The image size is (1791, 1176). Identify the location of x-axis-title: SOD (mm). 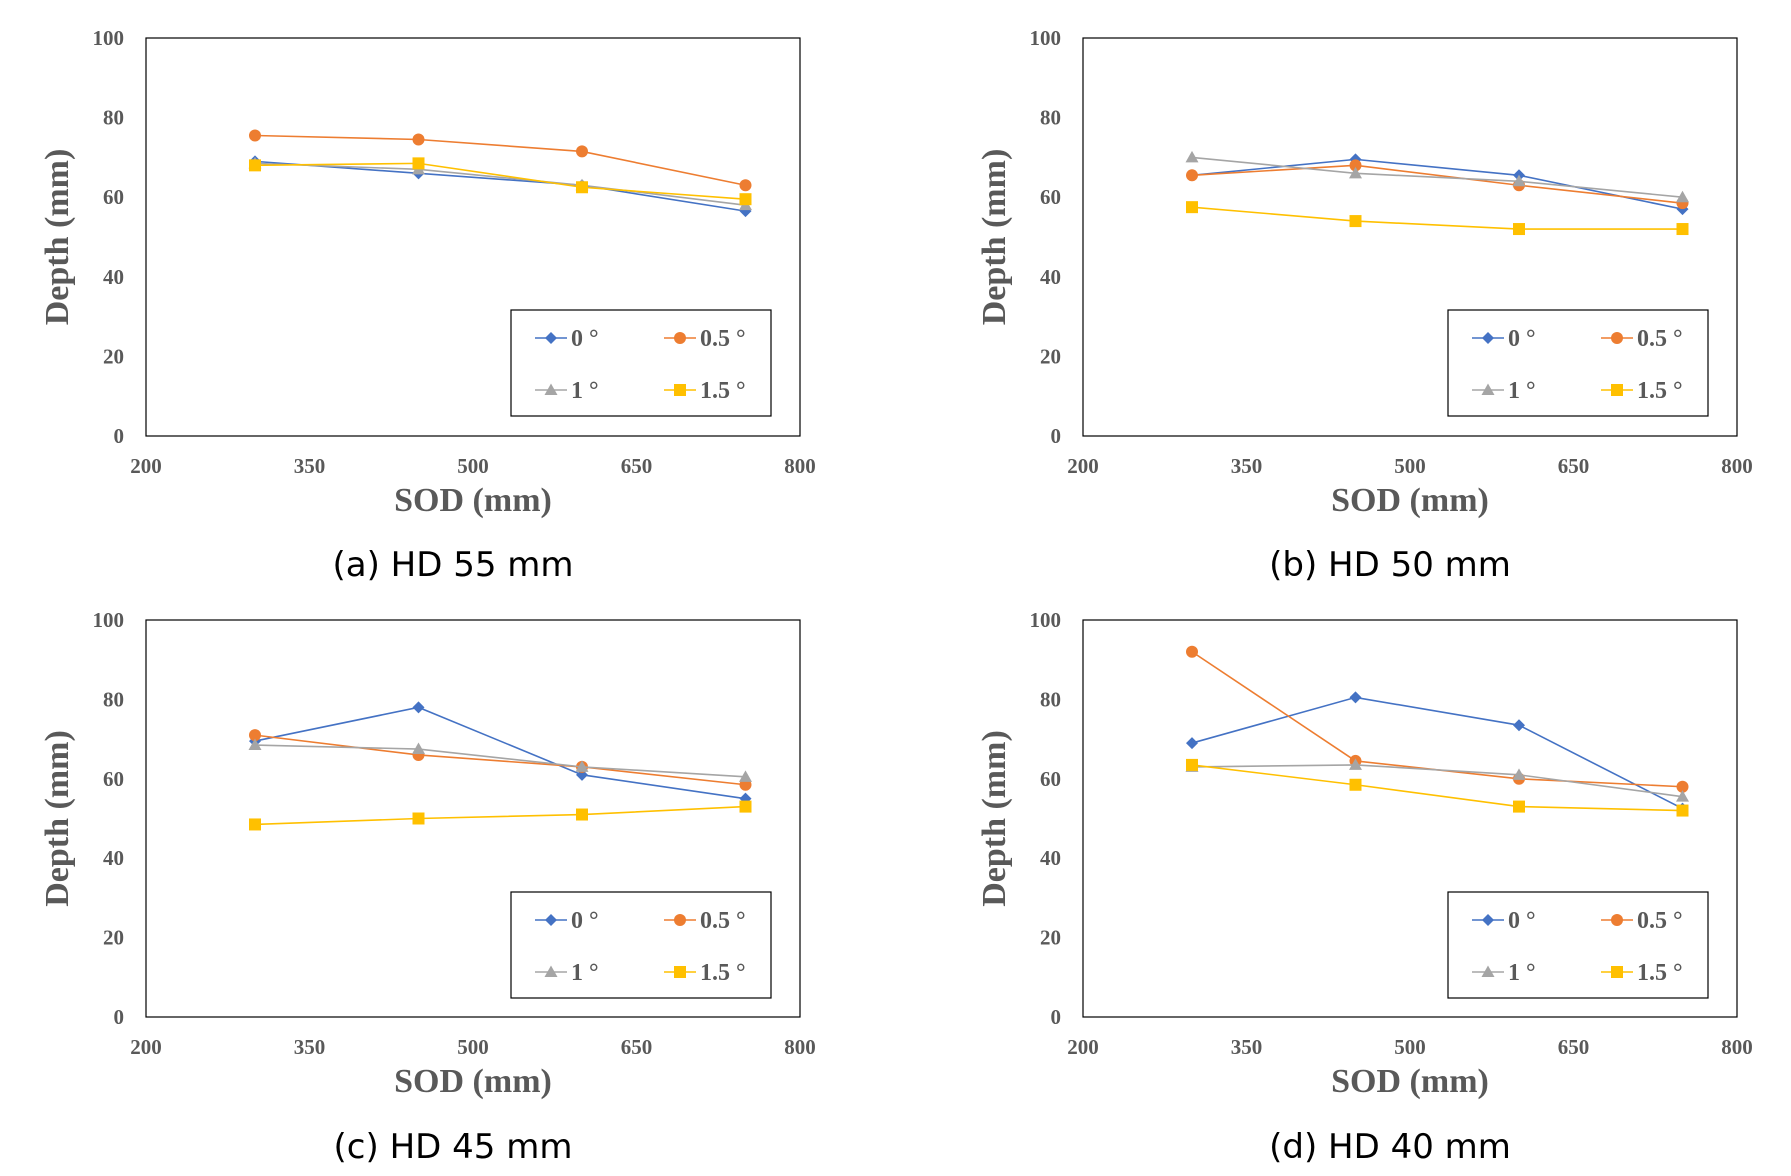
(473, 1081).